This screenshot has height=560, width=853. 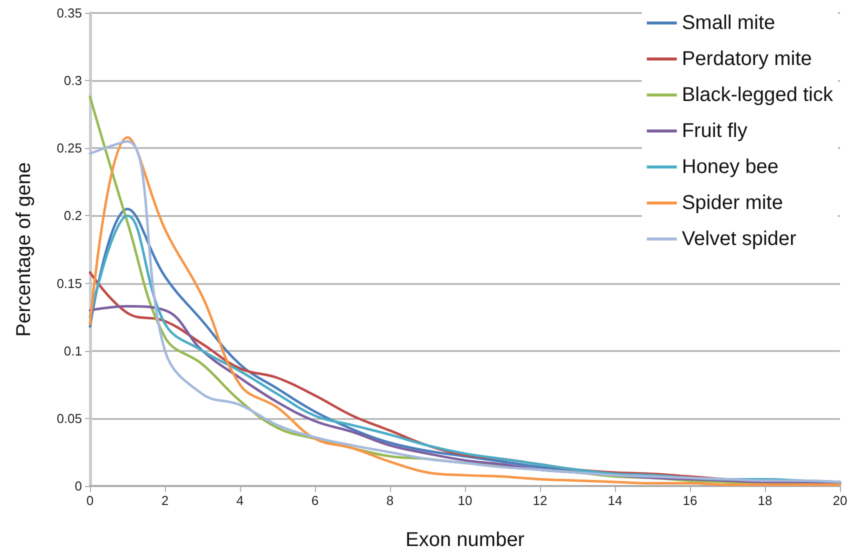 I want to click on x-tick-label: 20, so click(x=840, y=500).